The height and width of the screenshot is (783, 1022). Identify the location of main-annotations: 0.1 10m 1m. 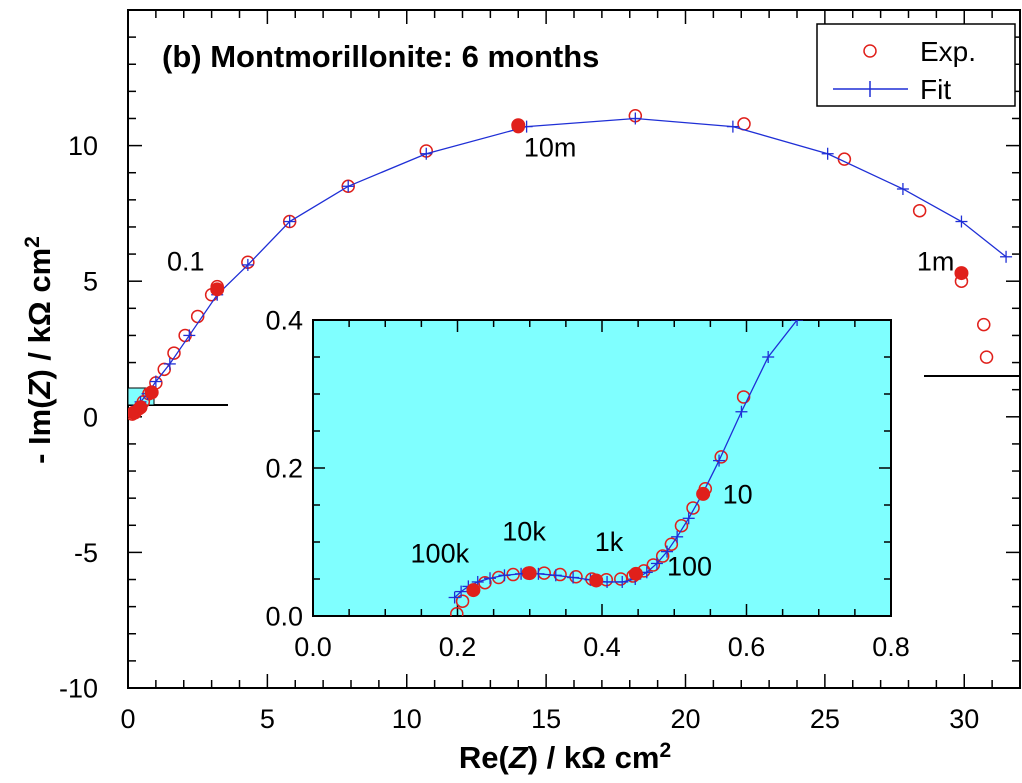
(560, 204).